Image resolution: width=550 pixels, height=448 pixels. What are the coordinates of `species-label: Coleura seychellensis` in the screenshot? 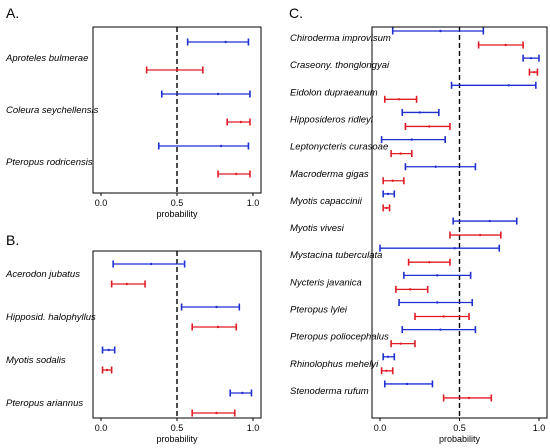 It's located at (52, 110).